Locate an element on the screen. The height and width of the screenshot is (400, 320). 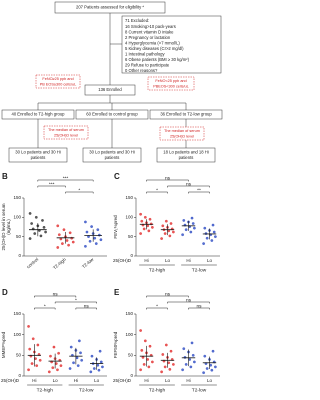
y-tick-label: 50 is located at coordinates (19, 236).